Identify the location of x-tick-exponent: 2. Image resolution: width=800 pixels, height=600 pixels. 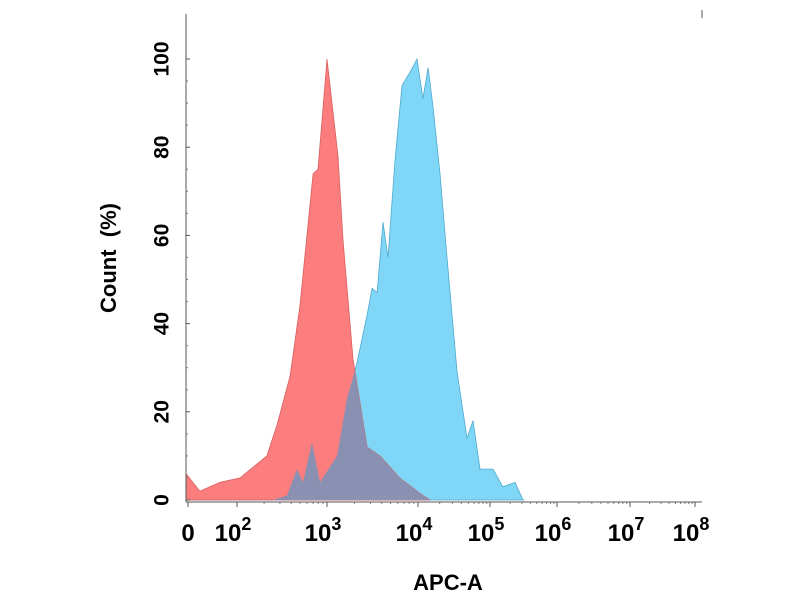
(246, 524).